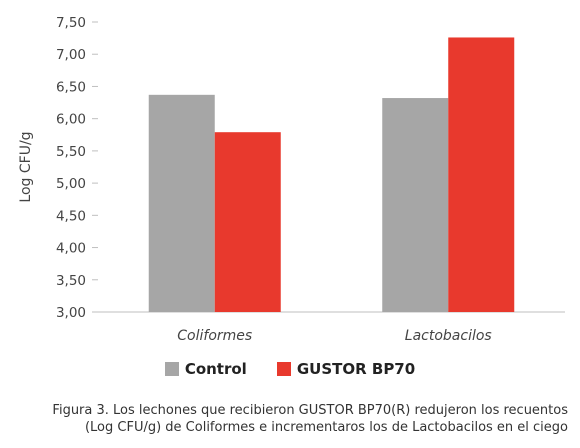 The width and height of the screenshot is (580, 448). What do you see at coordinates (71, 313) in the screenshot?
I see `y-tick-label: 3,00` at bounding box center [71, 313].